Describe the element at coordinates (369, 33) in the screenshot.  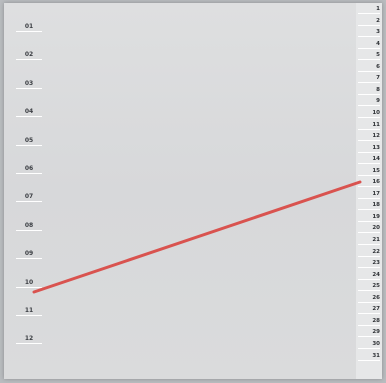
I see `right-scale-label: 3` at that location.